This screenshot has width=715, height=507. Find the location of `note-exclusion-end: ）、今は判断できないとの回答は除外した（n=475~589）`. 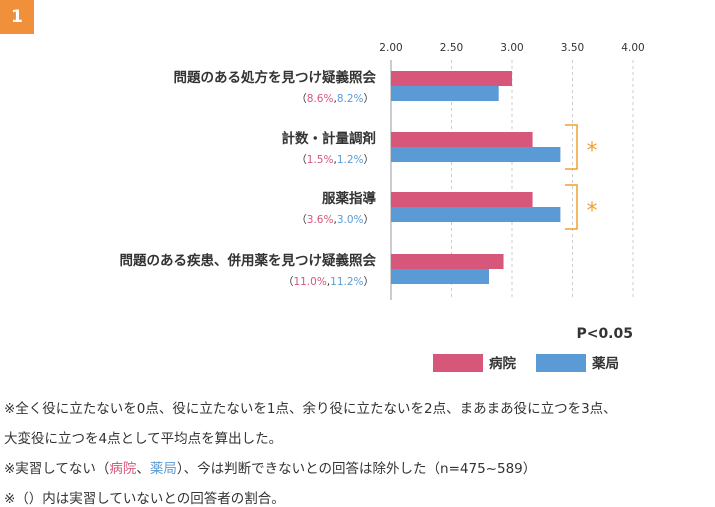

note-exclusion-end: ）、今は判断できないとの回答は除外した（n=475~589） is located at coordinates (356, 469).